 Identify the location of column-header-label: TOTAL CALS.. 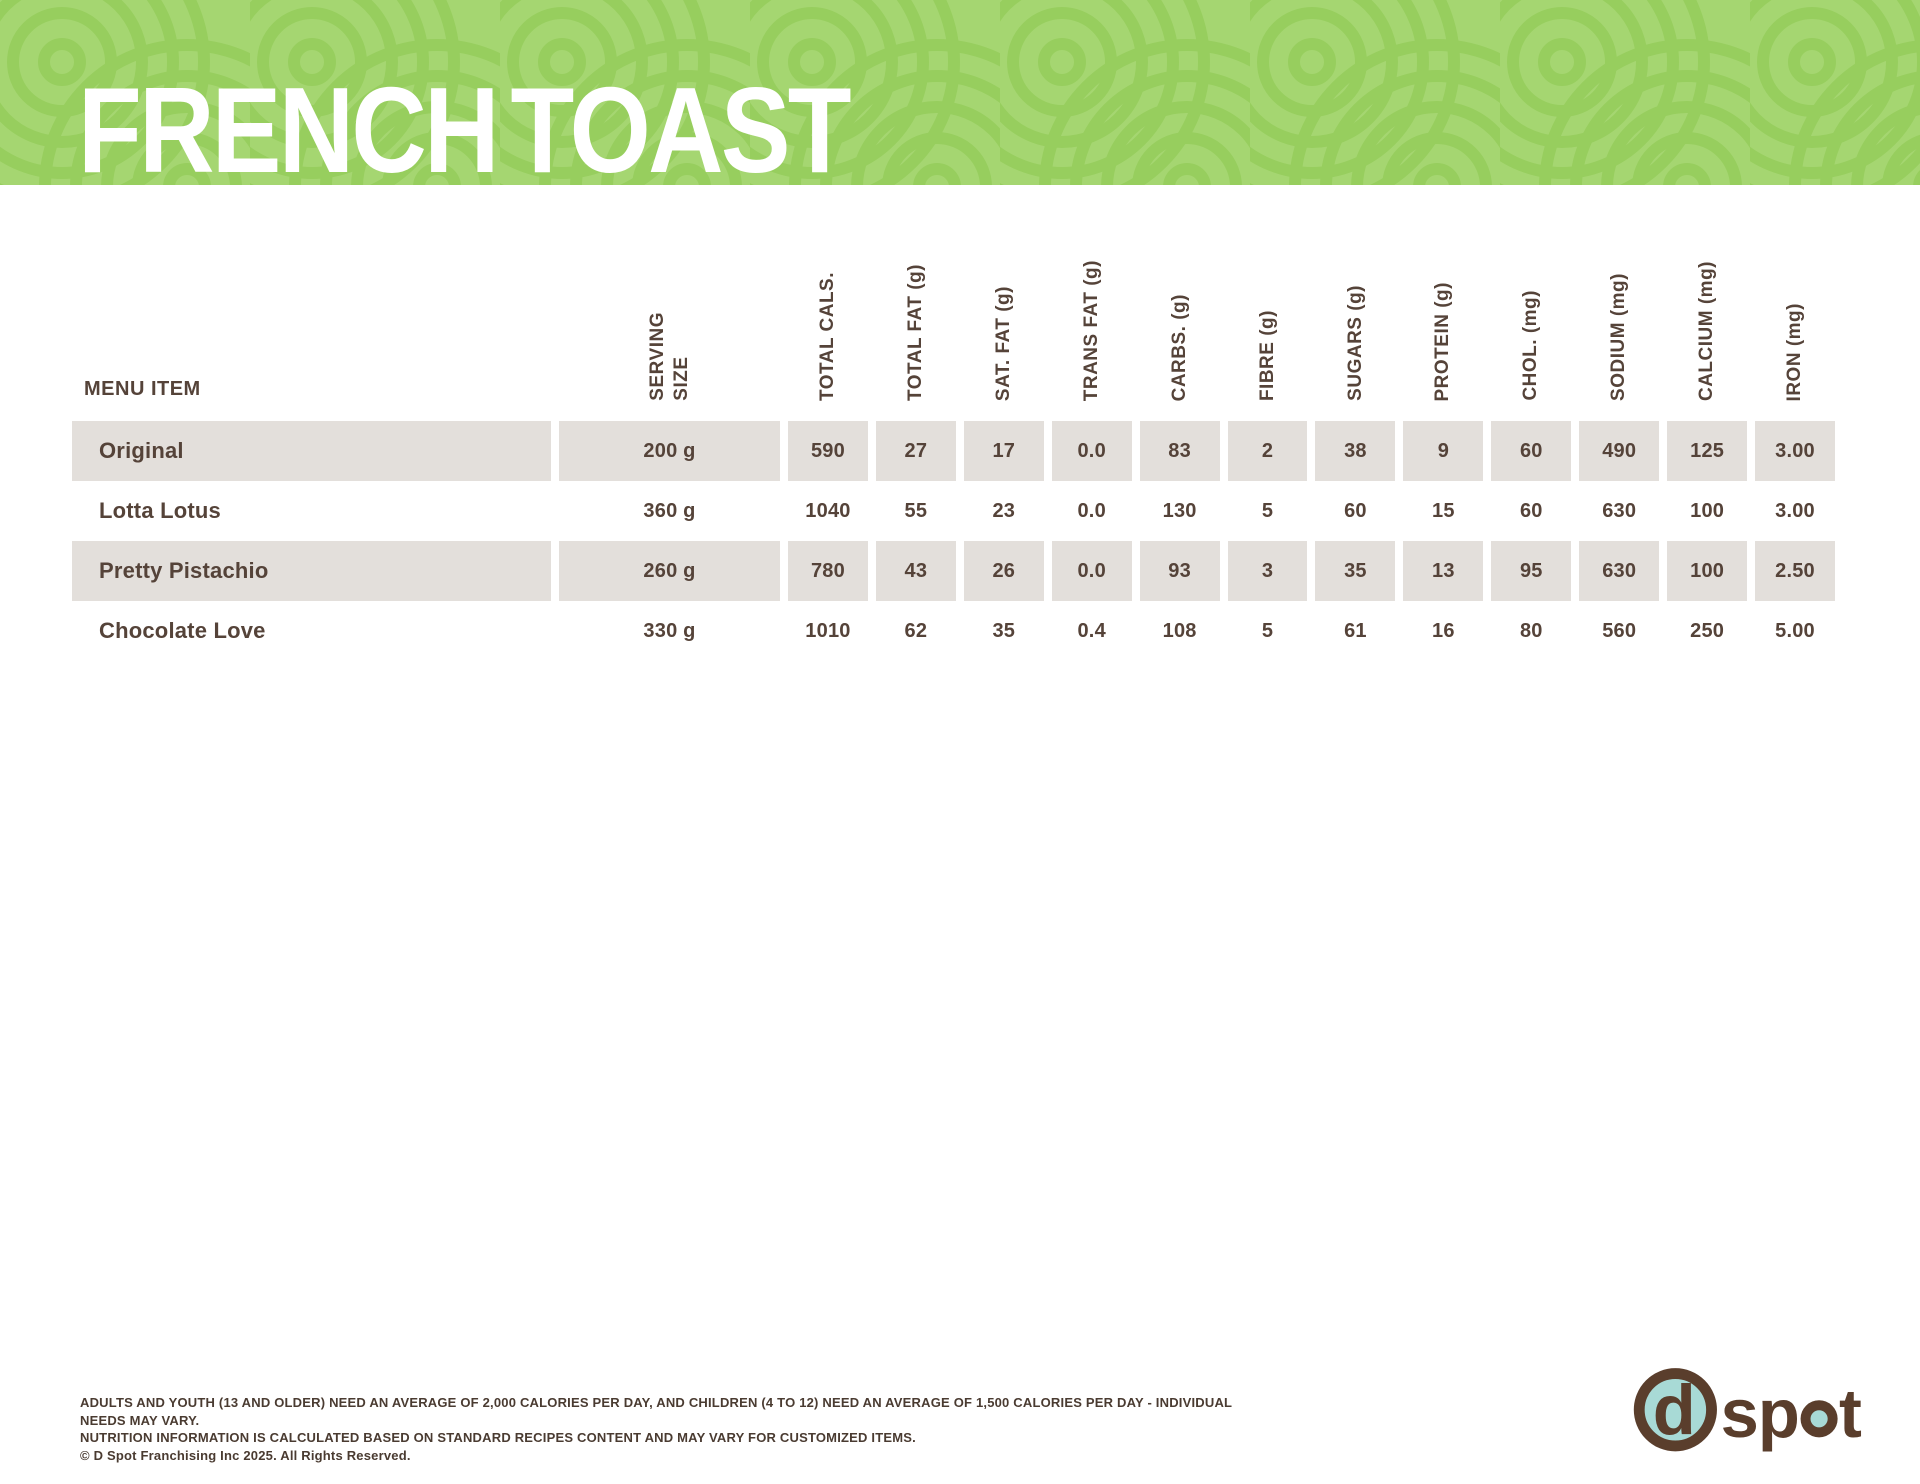
(828, 336).